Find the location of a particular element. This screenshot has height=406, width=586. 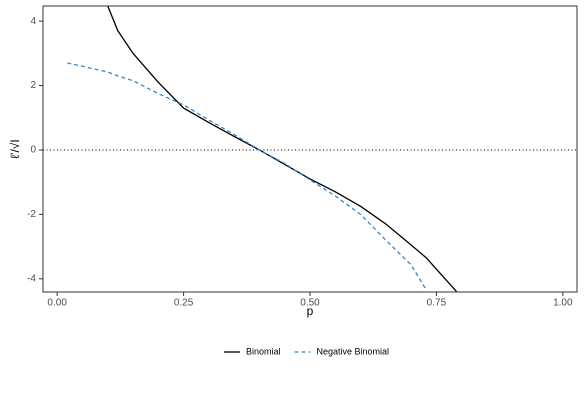

y-tick-label: 0 is located at coordinates (33, 150).